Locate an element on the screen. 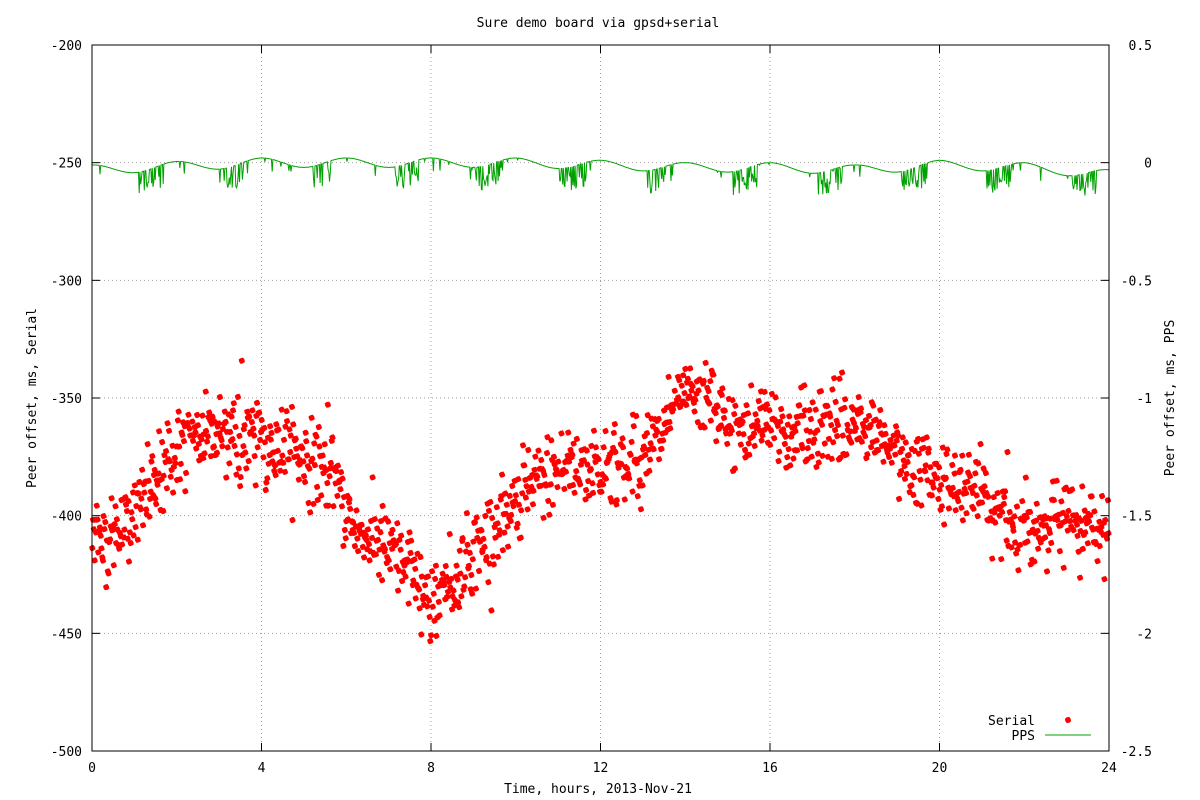 The height and width of the screenshot is (800, 1200). x-tick-label: 16 is located at coordinates (770, 768).